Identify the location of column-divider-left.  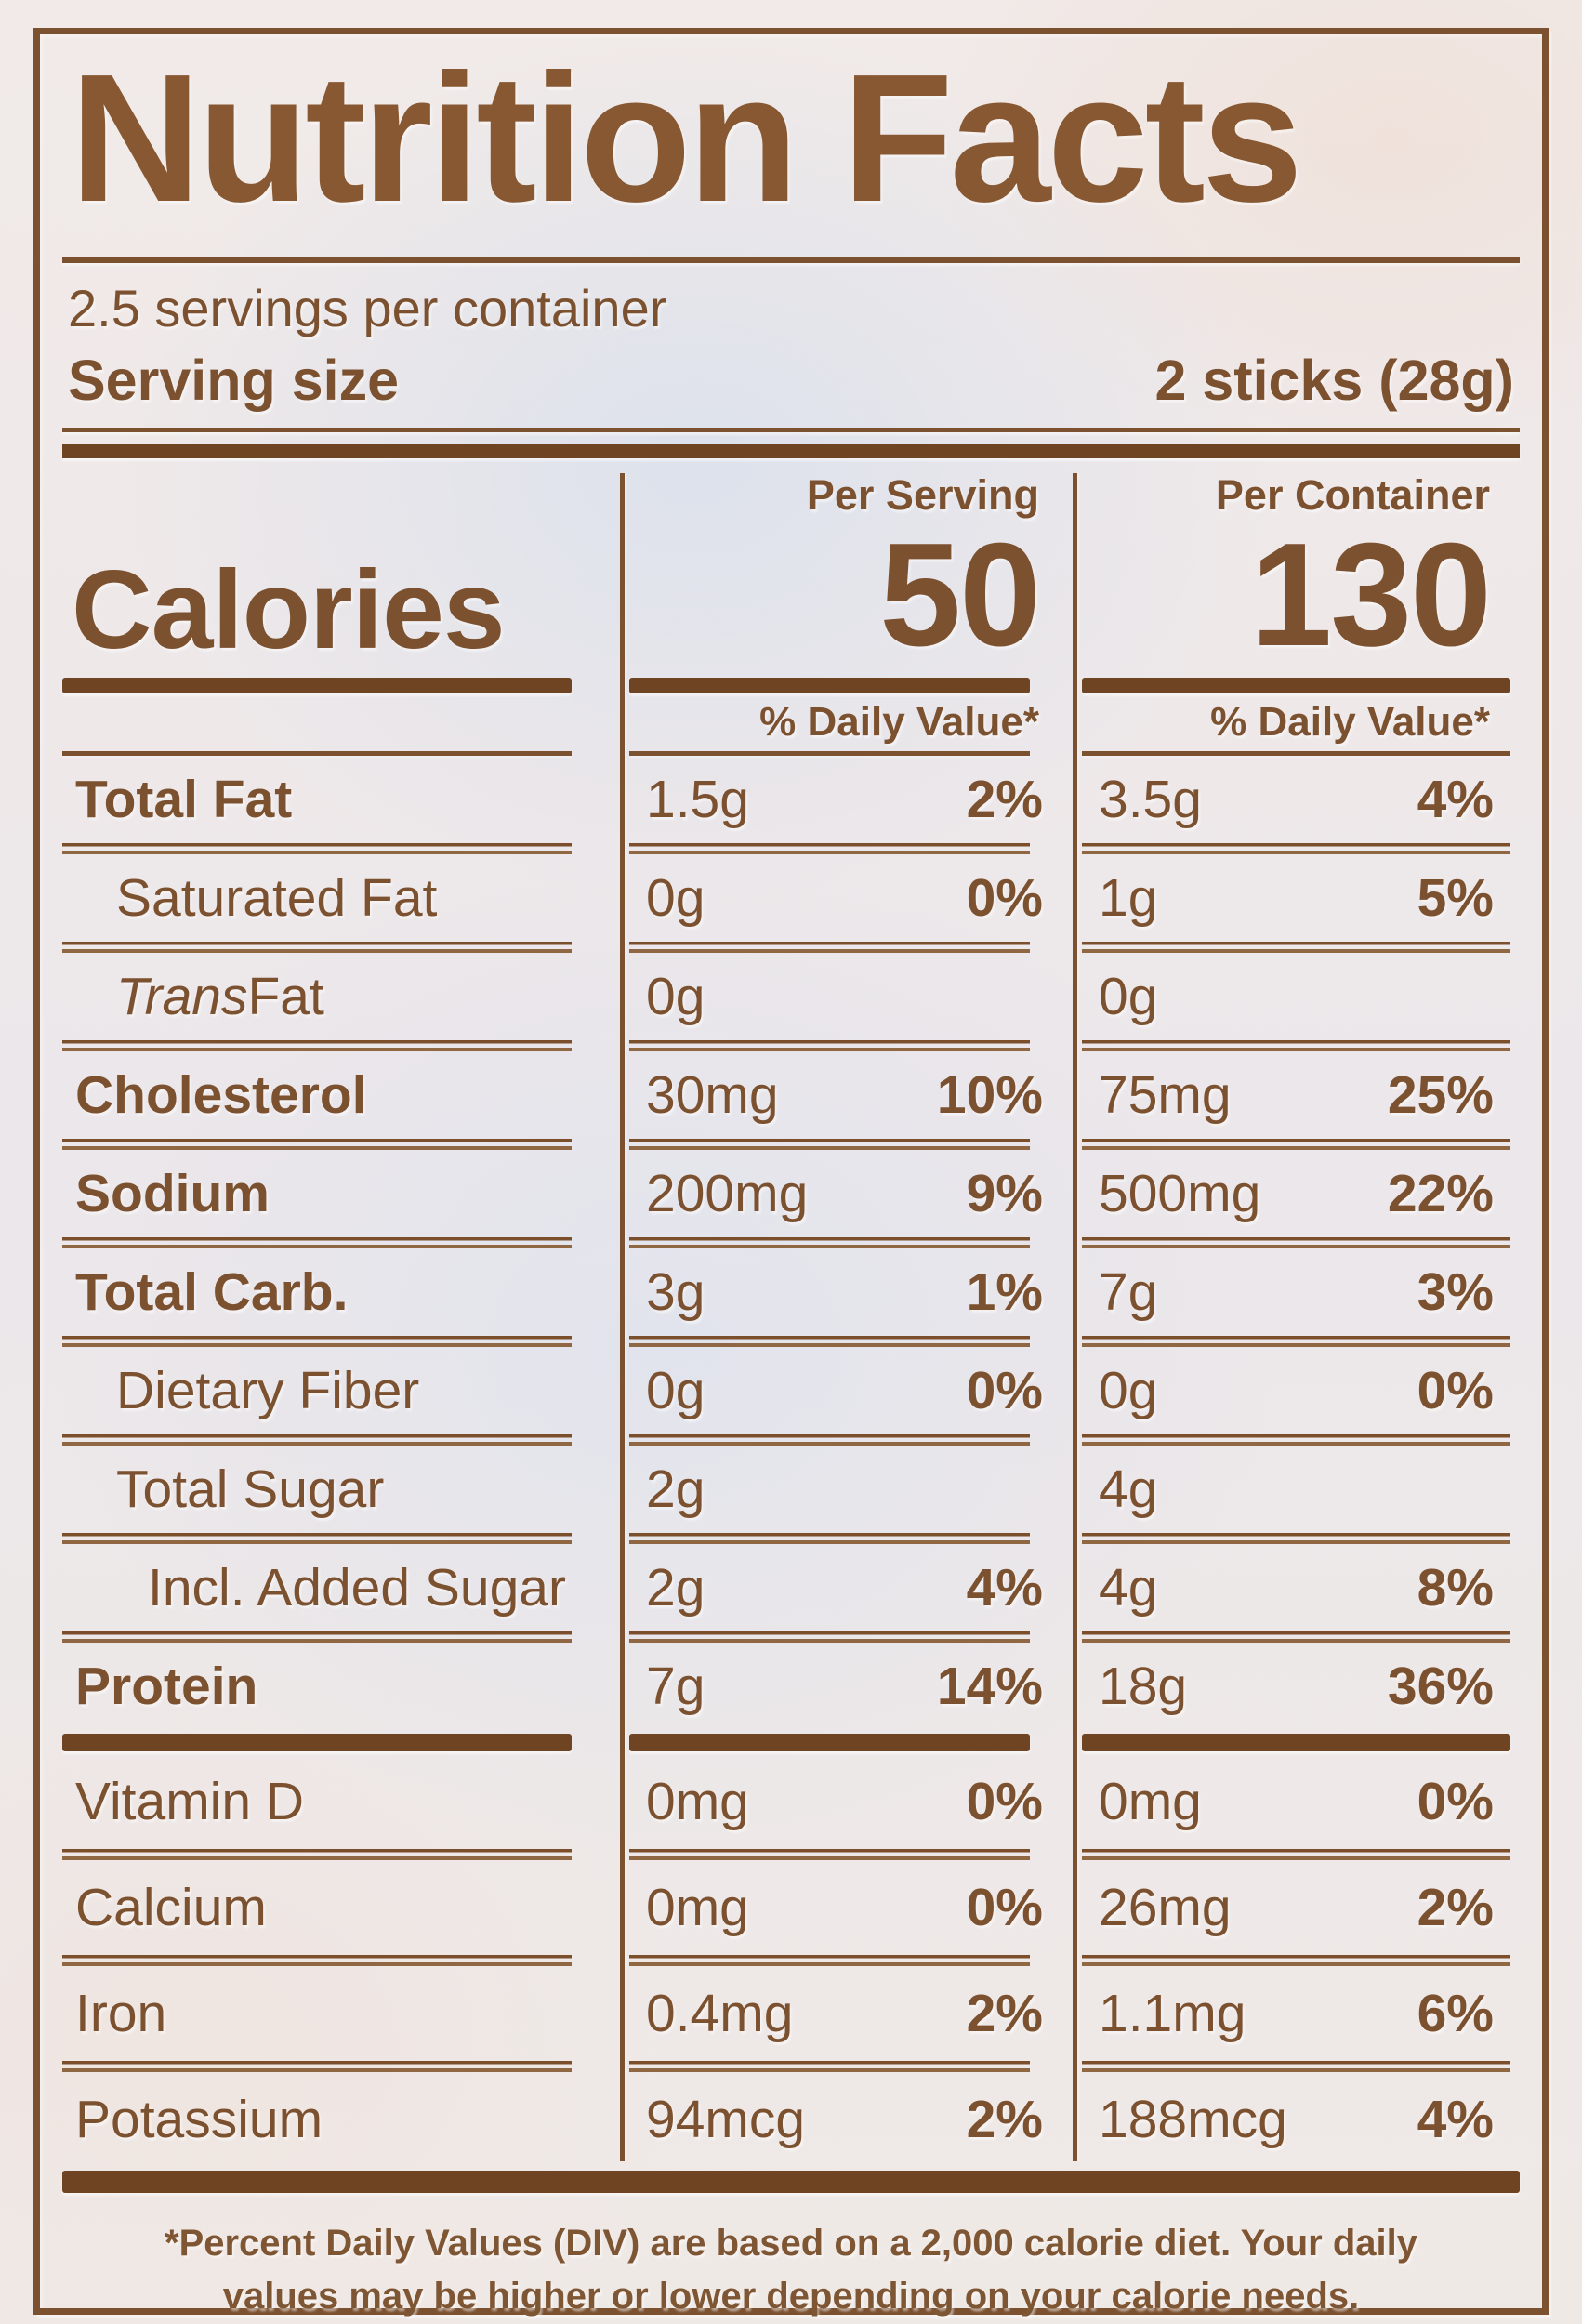
(622, 1317).